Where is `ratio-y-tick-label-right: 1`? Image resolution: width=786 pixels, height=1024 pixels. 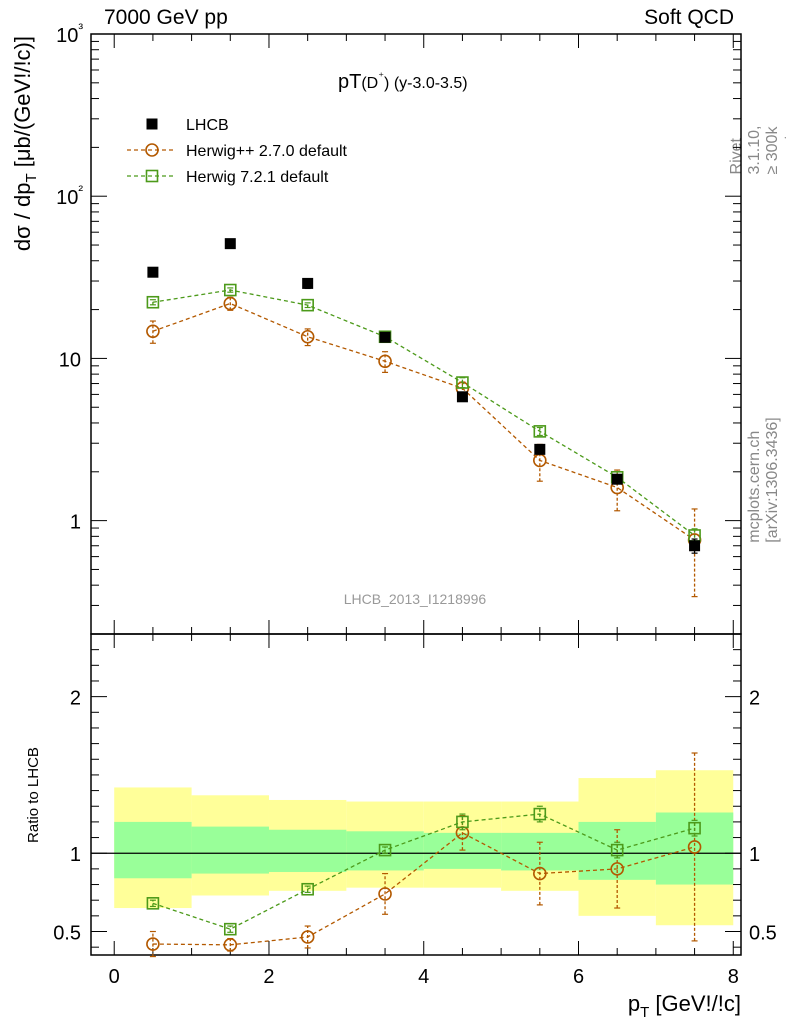
ratio-y-tick-label-right: 1 is located at coordinates (754, 855).